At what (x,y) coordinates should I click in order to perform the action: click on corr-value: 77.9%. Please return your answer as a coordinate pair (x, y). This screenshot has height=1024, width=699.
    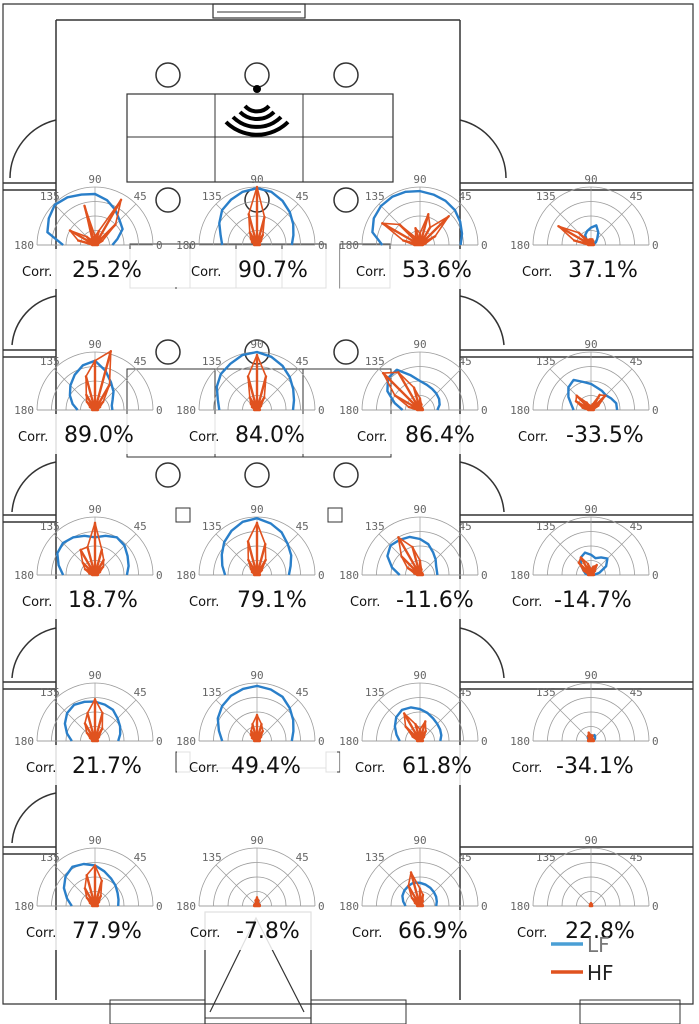
    Looking at the image, I should click on (107, 931).